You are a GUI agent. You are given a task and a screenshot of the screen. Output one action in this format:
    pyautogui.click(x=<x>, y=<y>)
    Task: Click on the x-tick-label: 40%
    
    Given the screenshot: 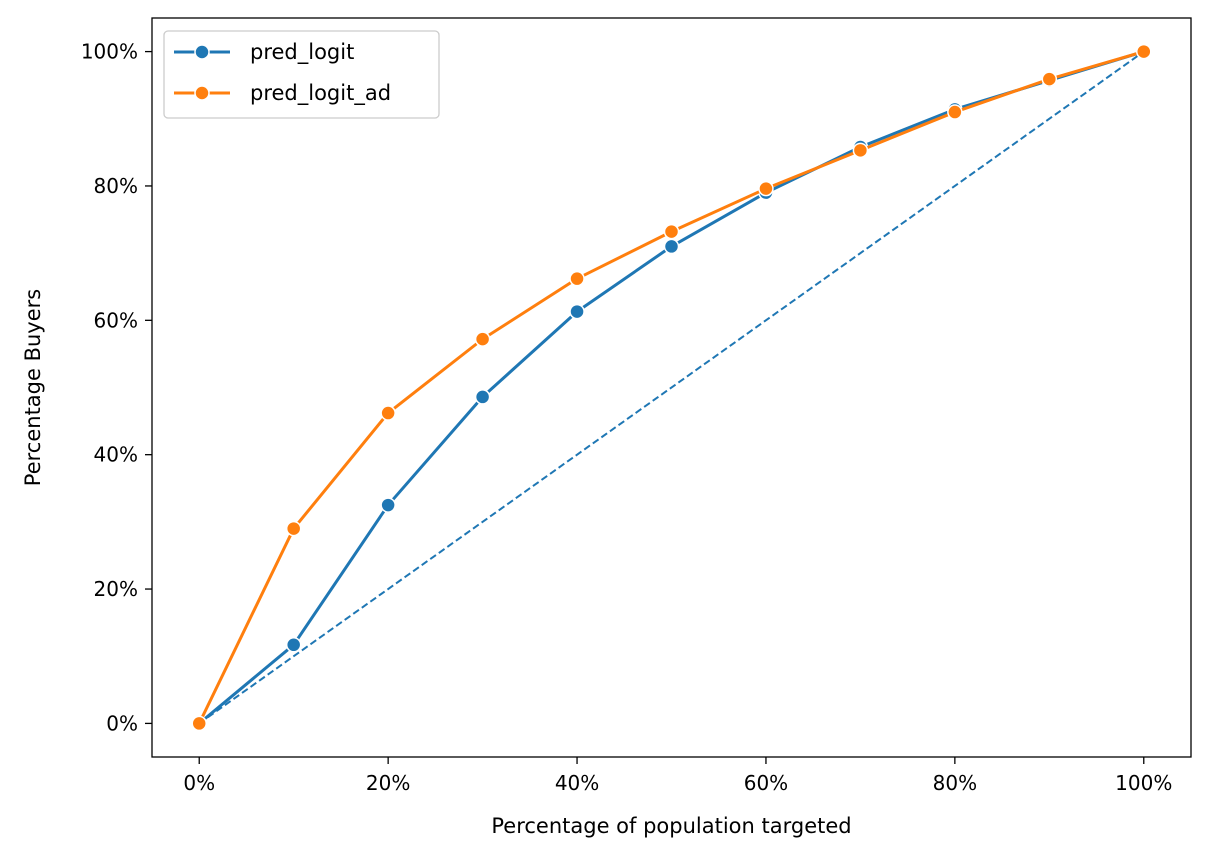 What is the action you would take?
    pyautogui.click(x=577, y=783)
    